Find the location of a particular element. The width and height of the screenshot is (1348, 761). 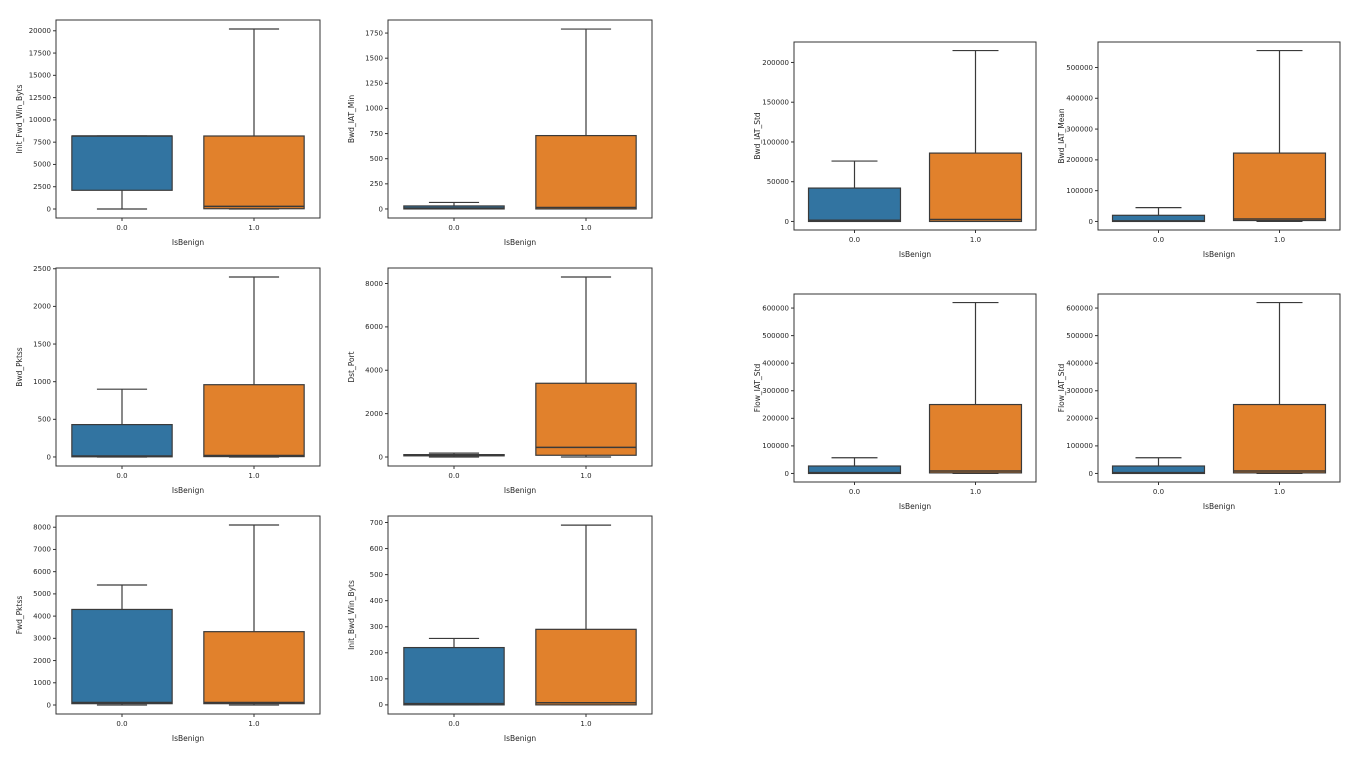

boxplot-dst-port: 0 2000 4000 6000 8000 Dst_Port 0.0 1.0 IsBenign is located at coordinates (501, 379).